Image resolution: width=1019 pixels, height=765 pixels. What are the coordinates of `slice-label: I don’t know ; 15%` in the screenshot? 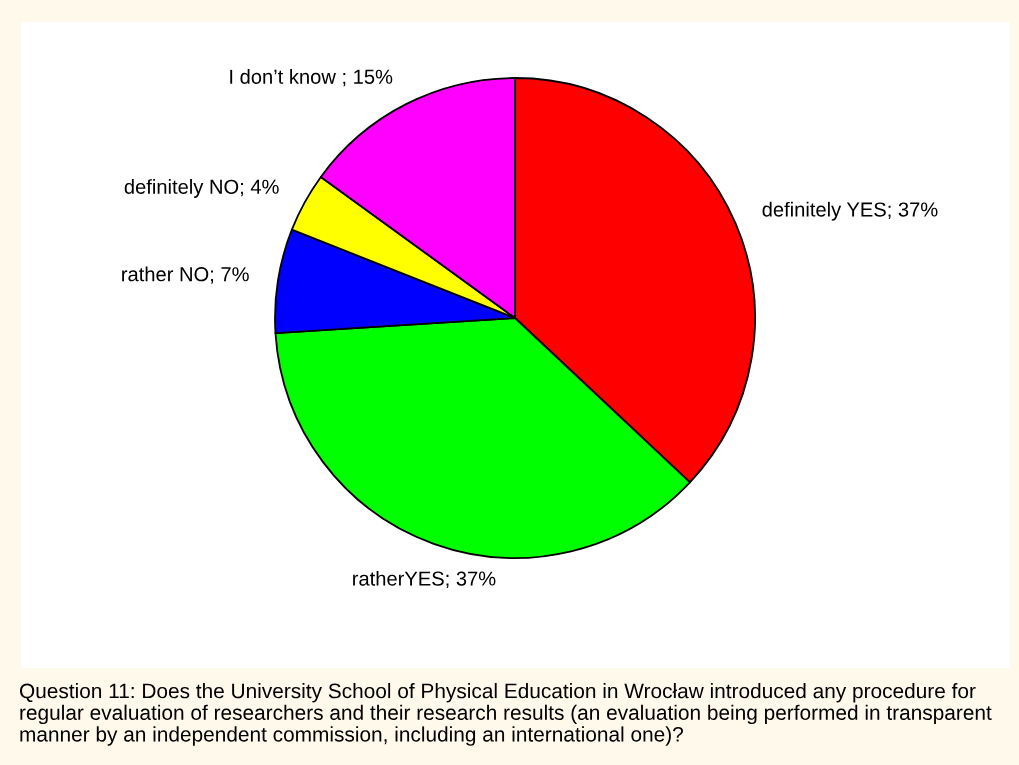 It's located at (311, 78).